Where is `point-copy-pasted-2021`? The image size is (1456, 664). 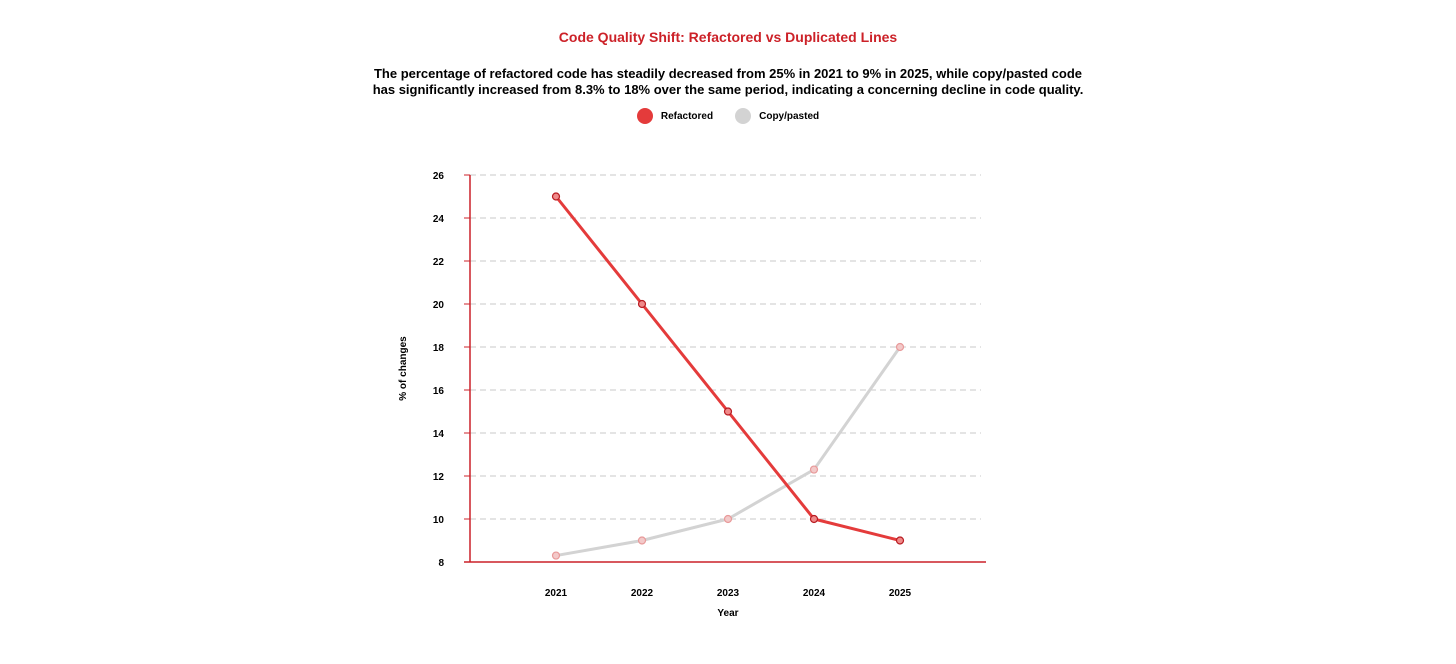 point-copy-pasted-2021 is located at coordinates (556, 555).